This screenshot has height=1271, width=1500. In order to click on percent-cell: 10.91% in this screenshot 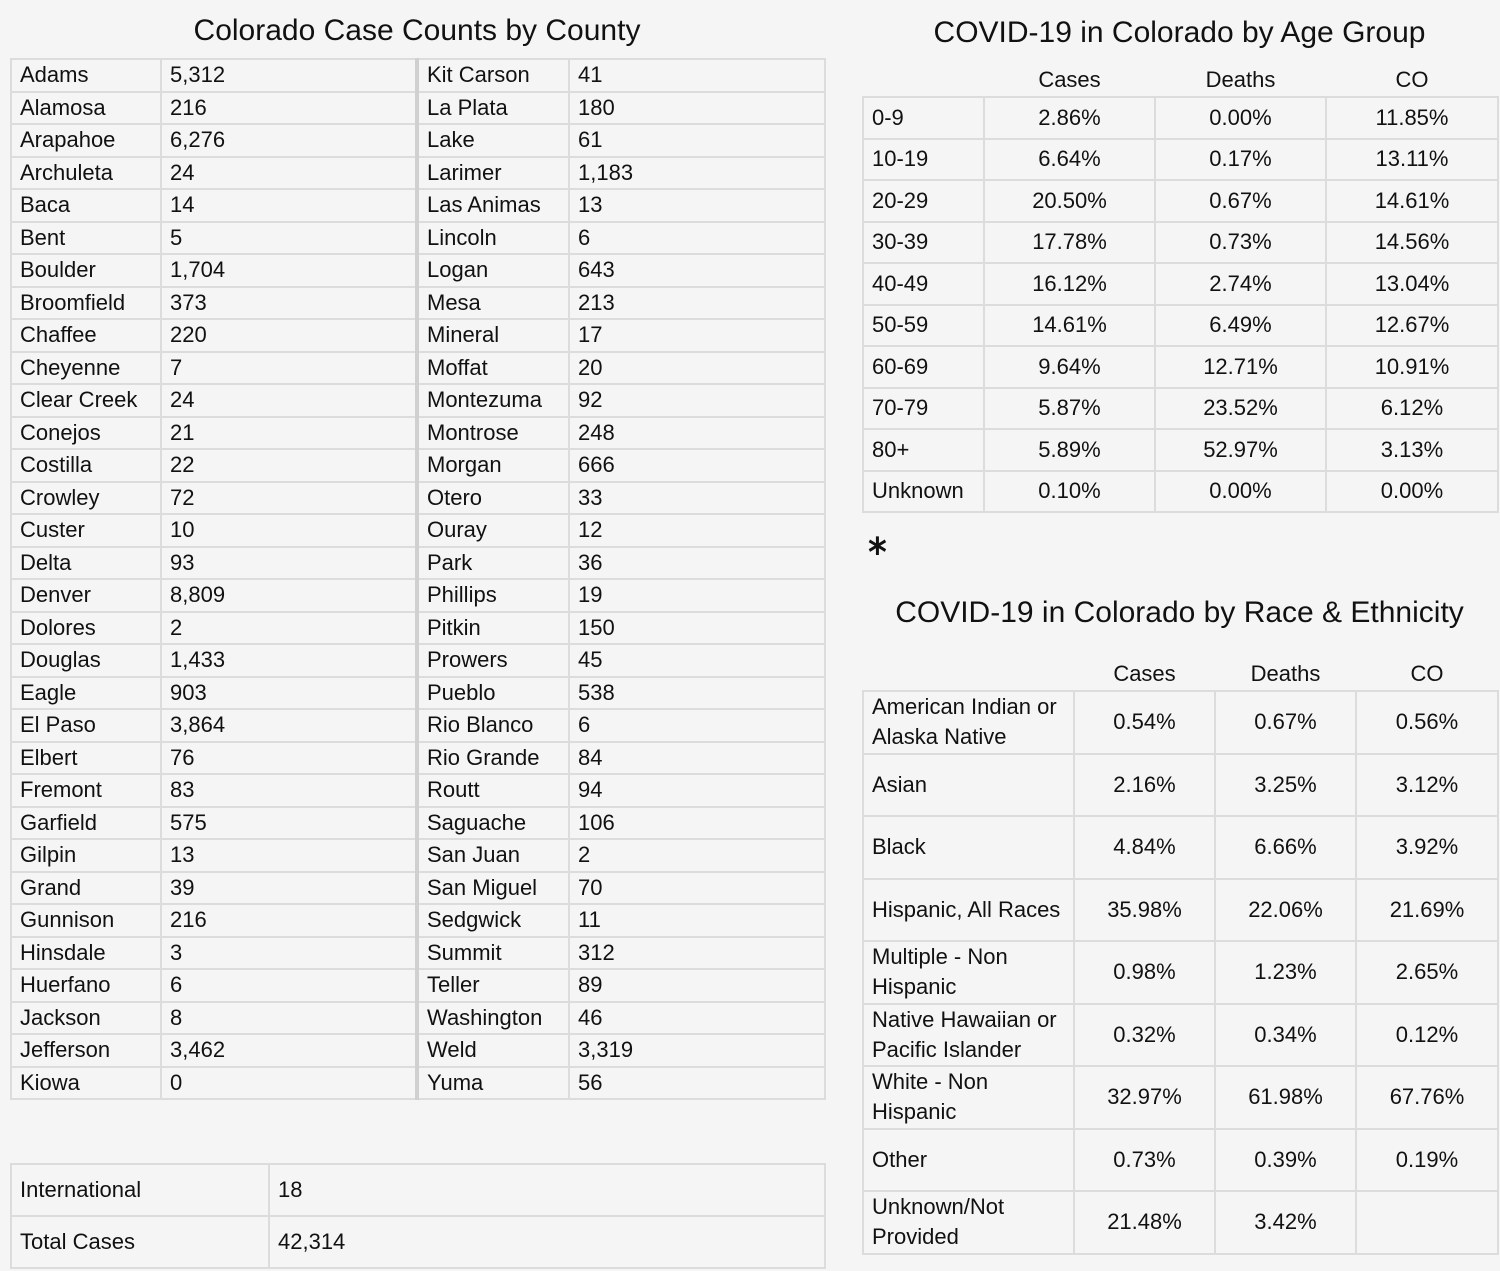, I will do `click(1412, 367)`.